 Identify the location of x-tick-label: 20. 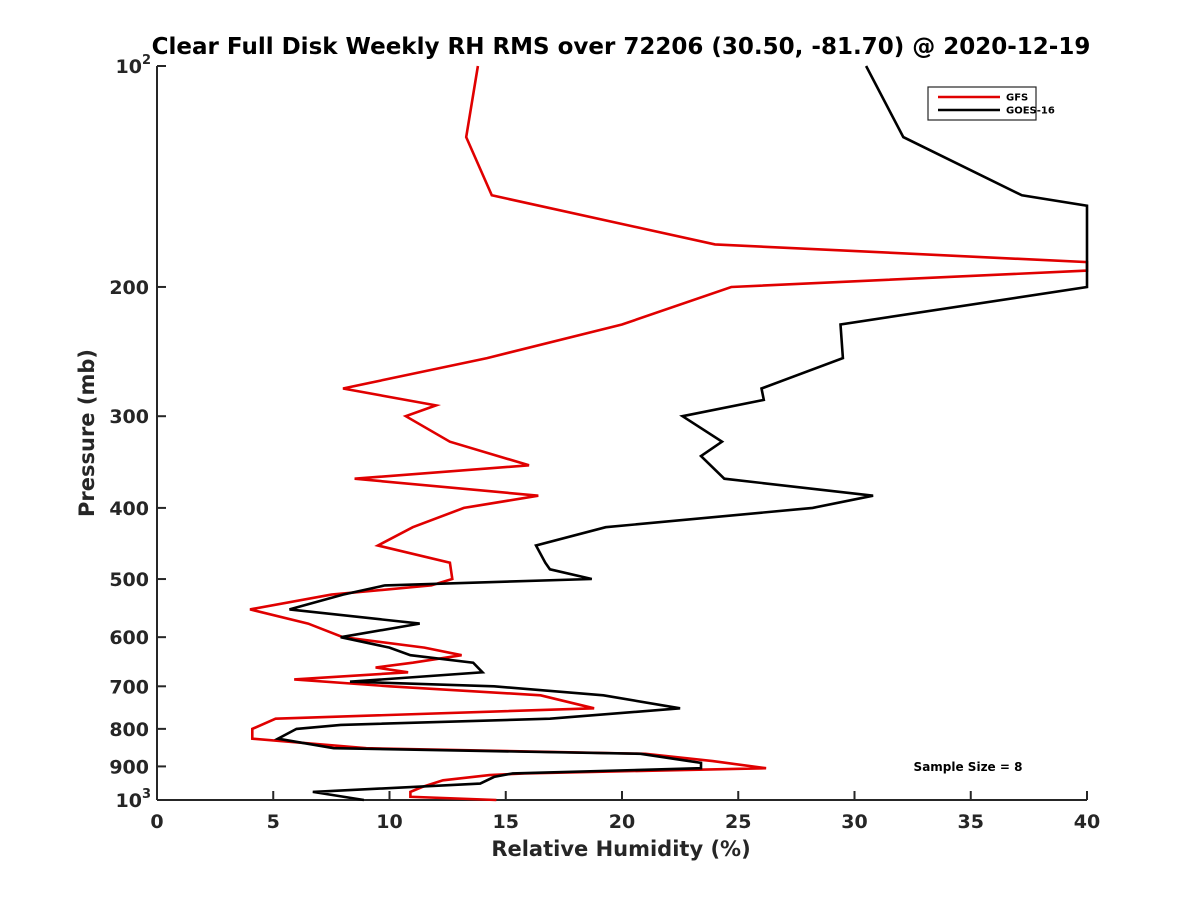
(622, 822).